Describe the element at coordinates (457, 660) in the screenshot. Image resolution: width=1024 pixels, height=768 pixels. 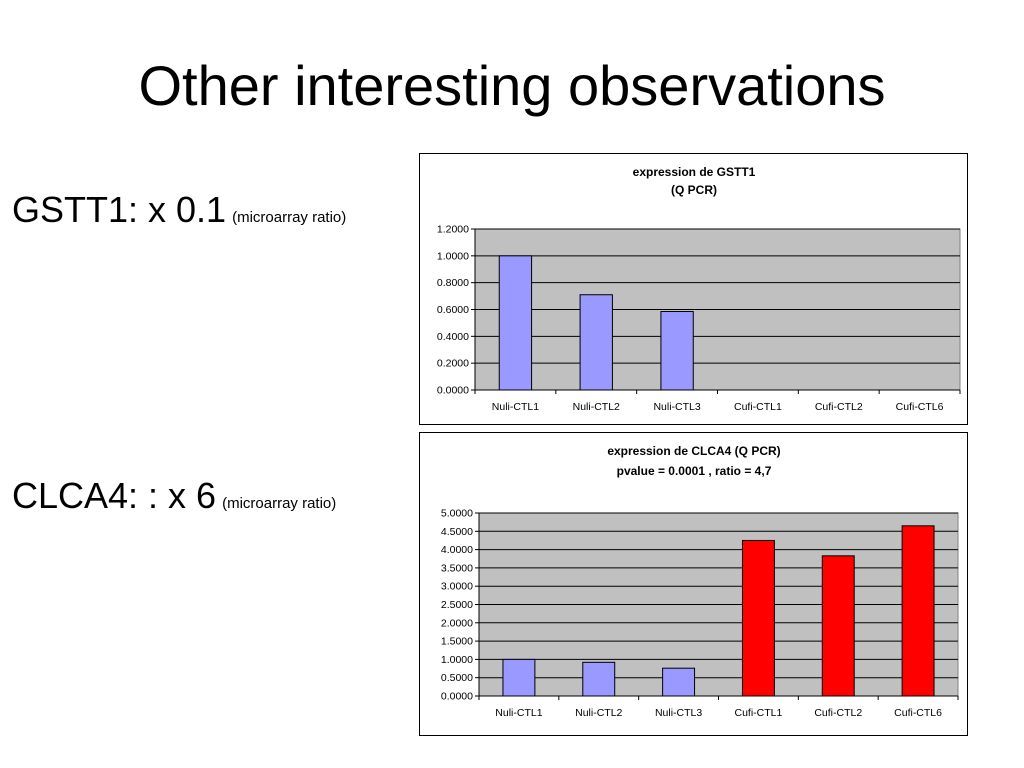
I see `clca4-y-tick-label: 1.0000` at that location.